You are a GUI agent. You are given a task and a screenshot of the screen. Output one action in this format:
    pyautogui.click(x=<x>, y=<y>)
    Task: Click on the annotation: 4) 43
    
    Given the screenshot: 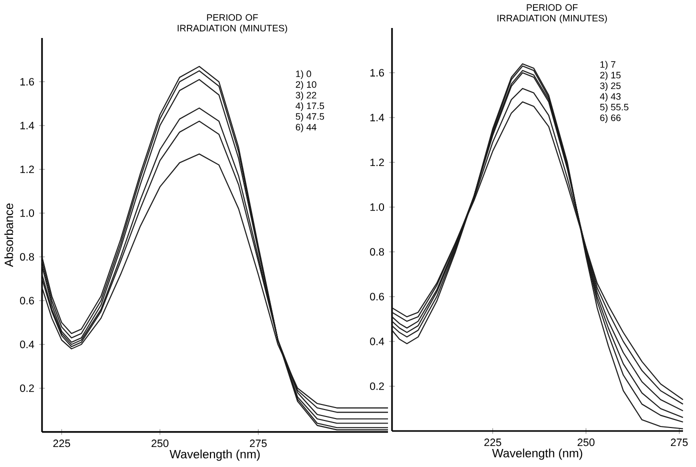 What is the action you would take?
    pyautogui.click(x=610, y=97)
    